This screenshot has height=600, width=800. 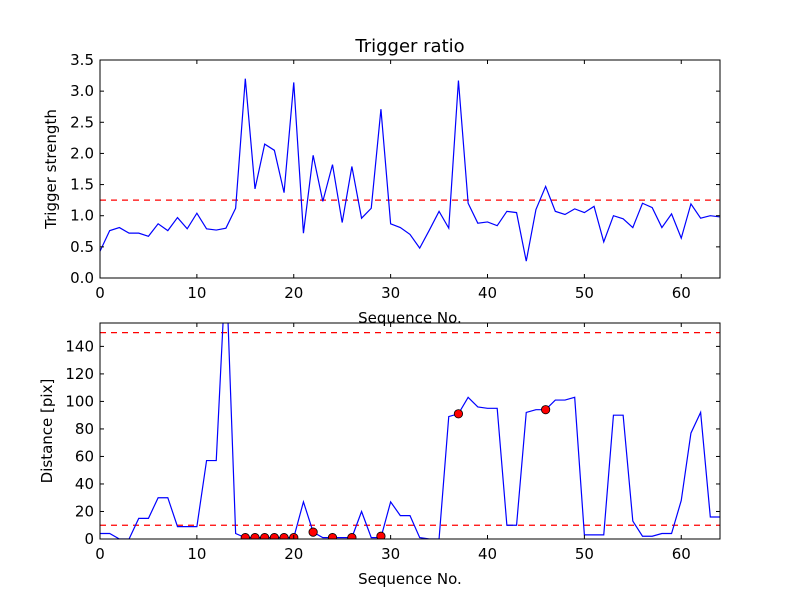 I want to click on y-axis-label: Trigger strength, so click(x=51, y=169).